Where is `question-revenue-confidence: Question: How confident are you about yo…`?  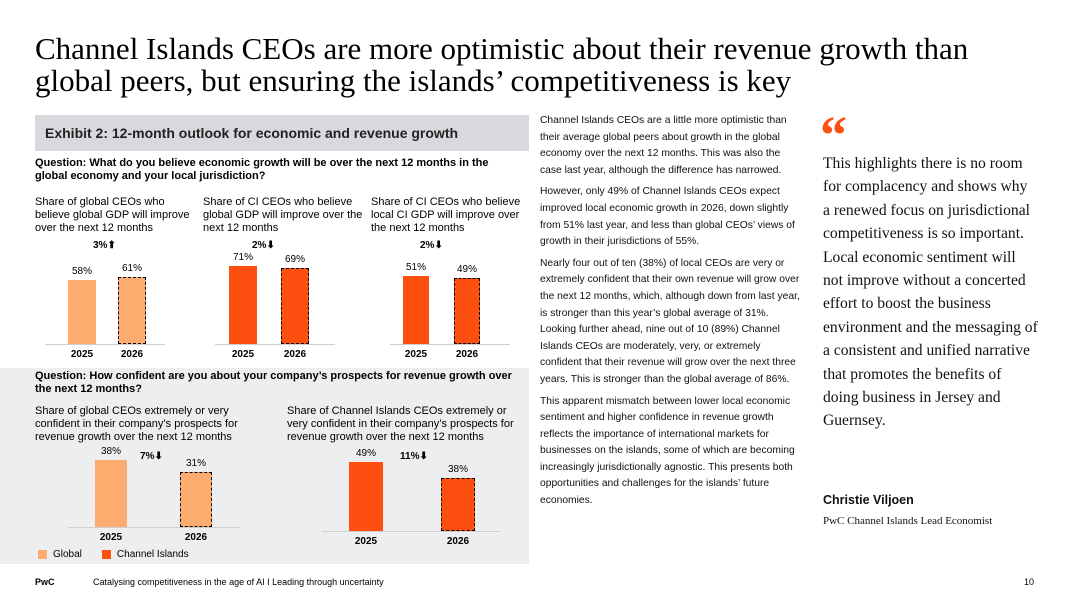 question-revenue-confidence: Question: How confident are you about yo… is located at coordinates (273, 382).